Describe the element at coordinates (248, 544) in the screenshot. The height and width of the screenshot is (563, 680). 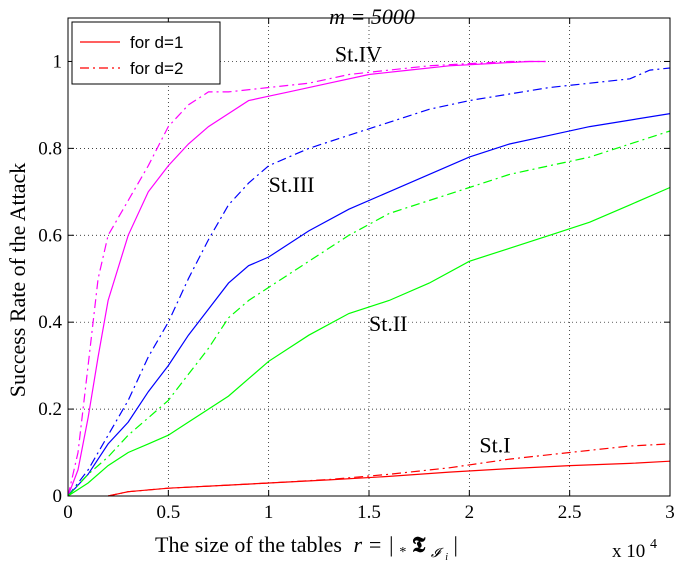
I see `x-axis-label-text: The size of the tables` at that location.